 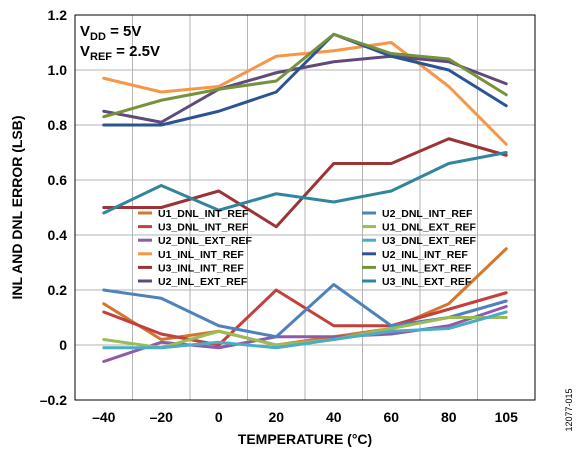 What do you see at coordinates (427, 268) in the screenshot?
I see `legend-label: U1_INL_EXT_REF` at bounding box center [427, 268].